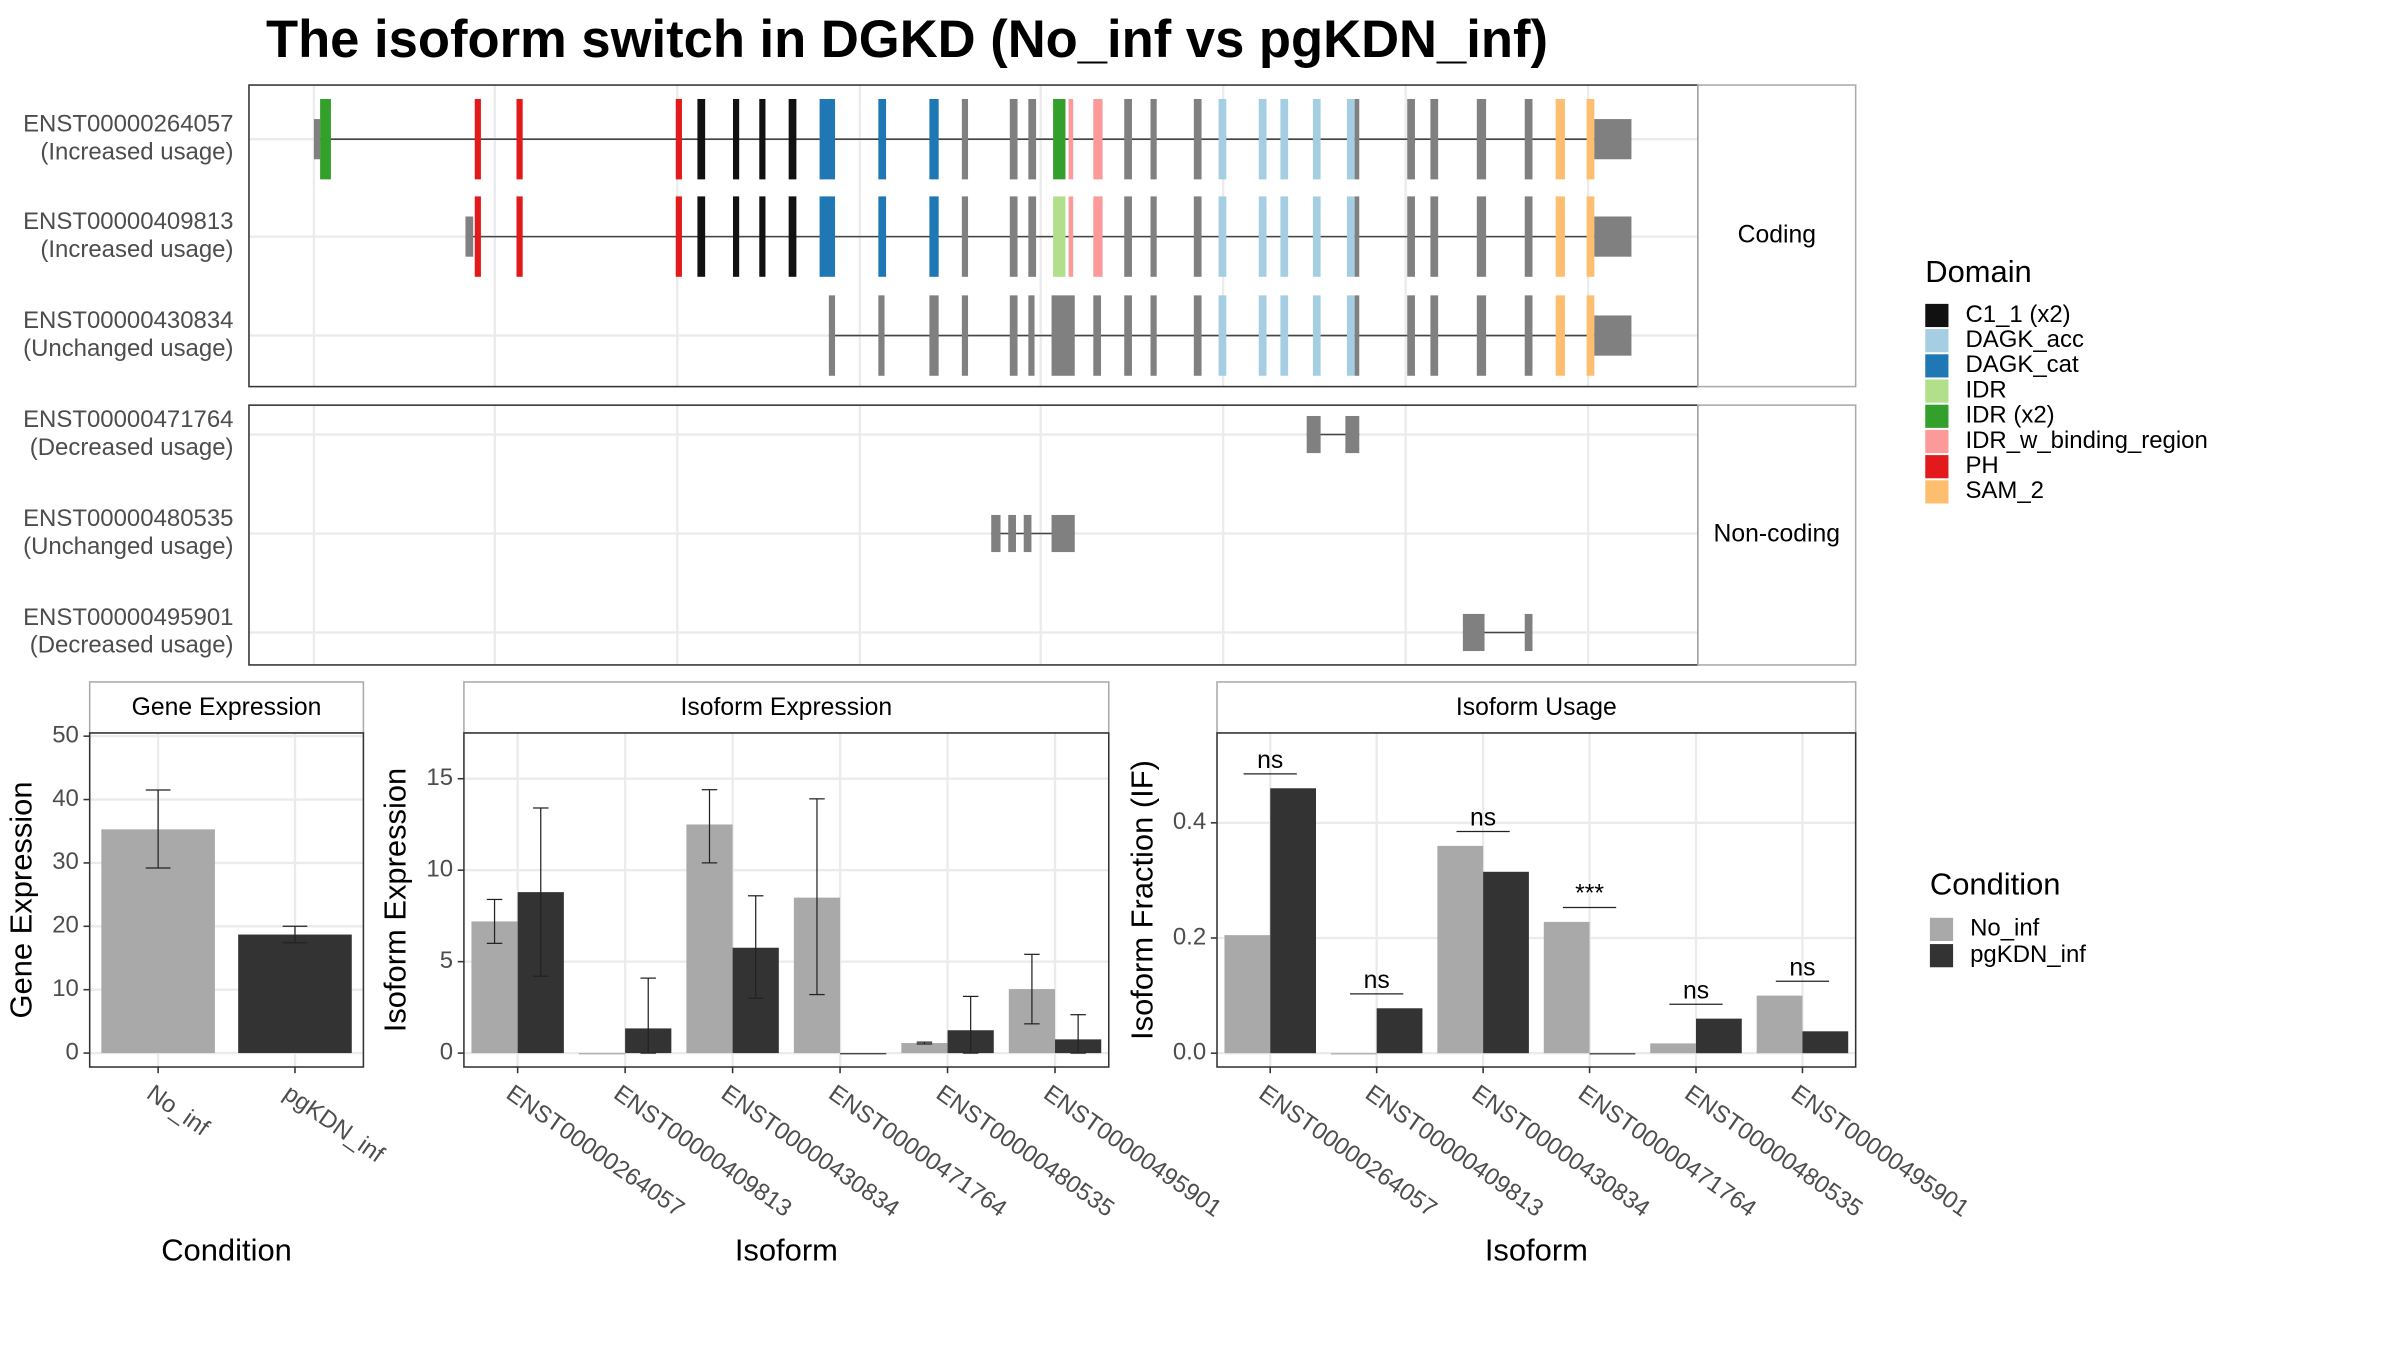  I want to click on legend-label: No_inf, so click(2005, 928).